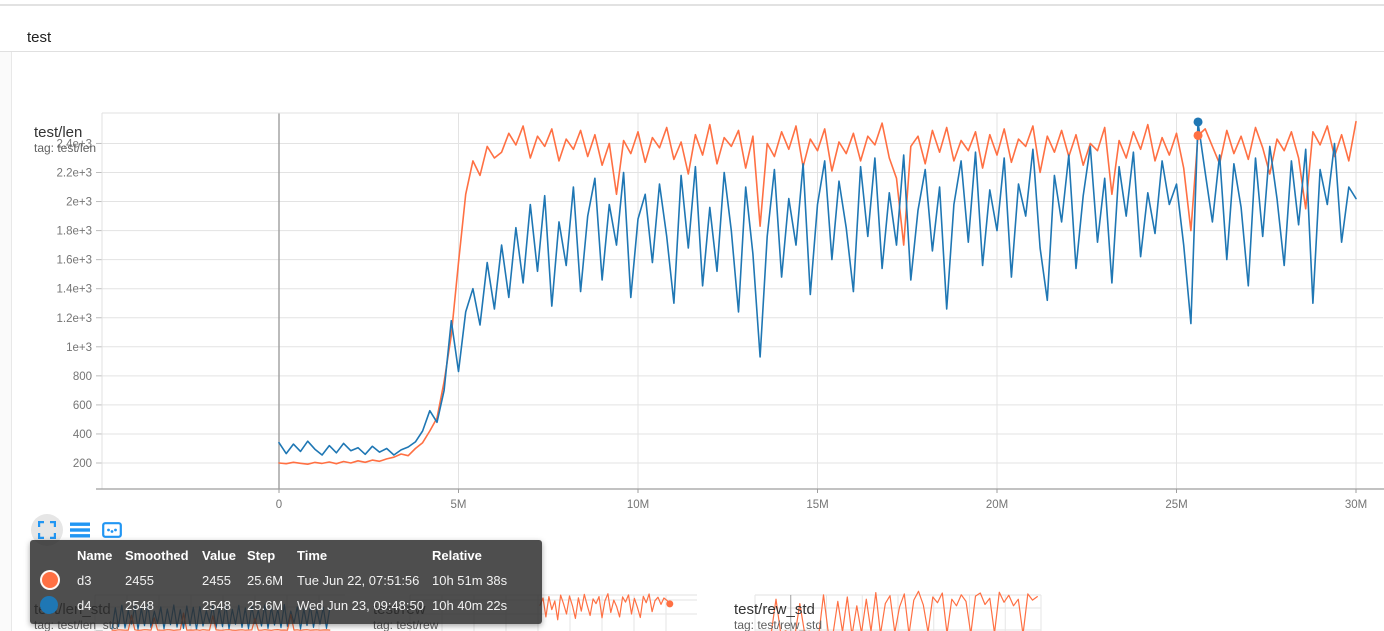  I want to click on svg-text: 5M, so click(459, 505).